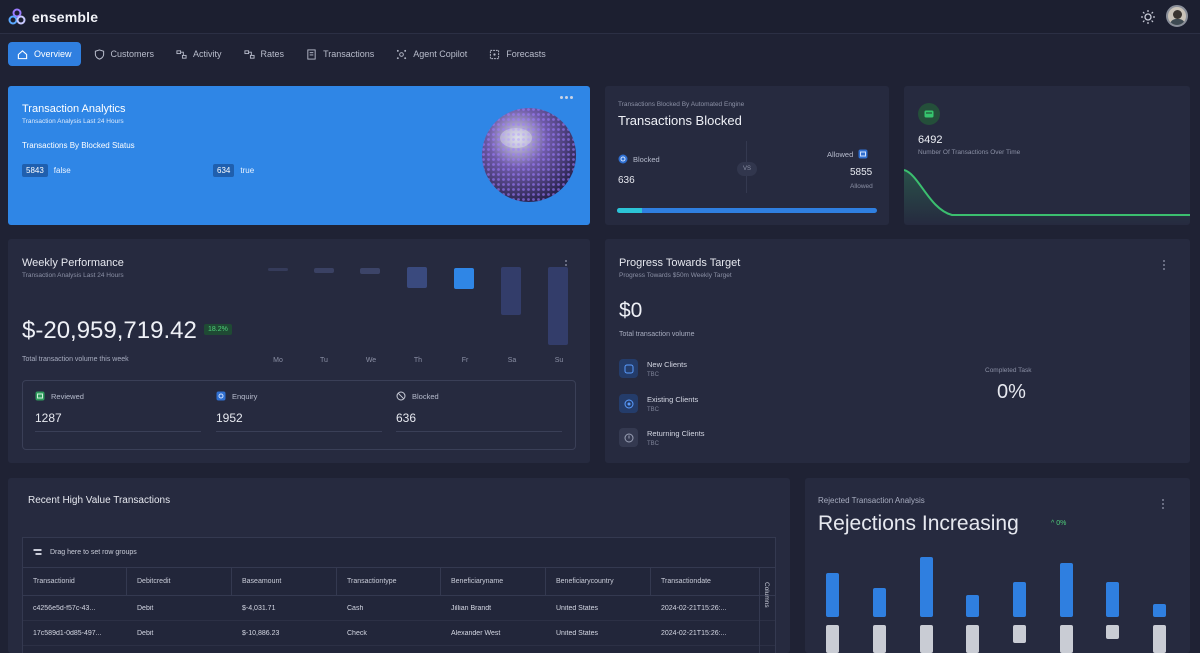 This screenshot has height=653, width=1200. I want to click on columns-label: Columns, so click(766, 595).